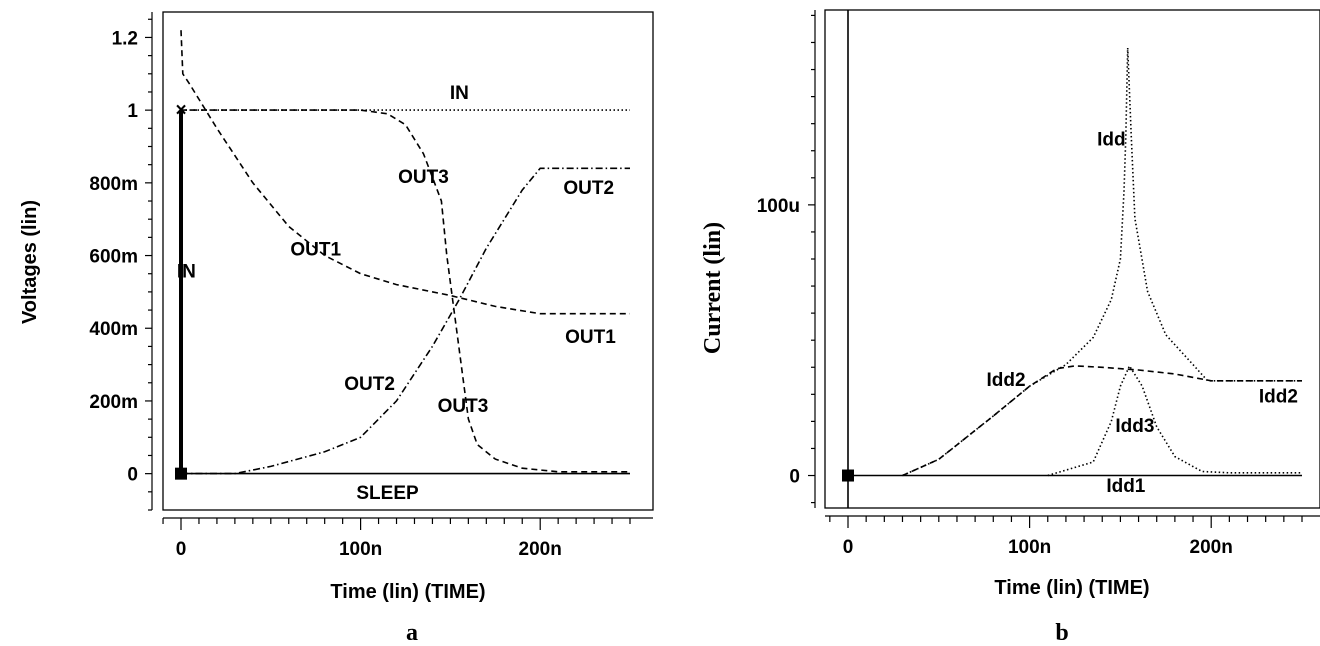  Describe the element at coordinates (125, 38) in the screenshot. I see `y-tick-label: 1.2` at that location.